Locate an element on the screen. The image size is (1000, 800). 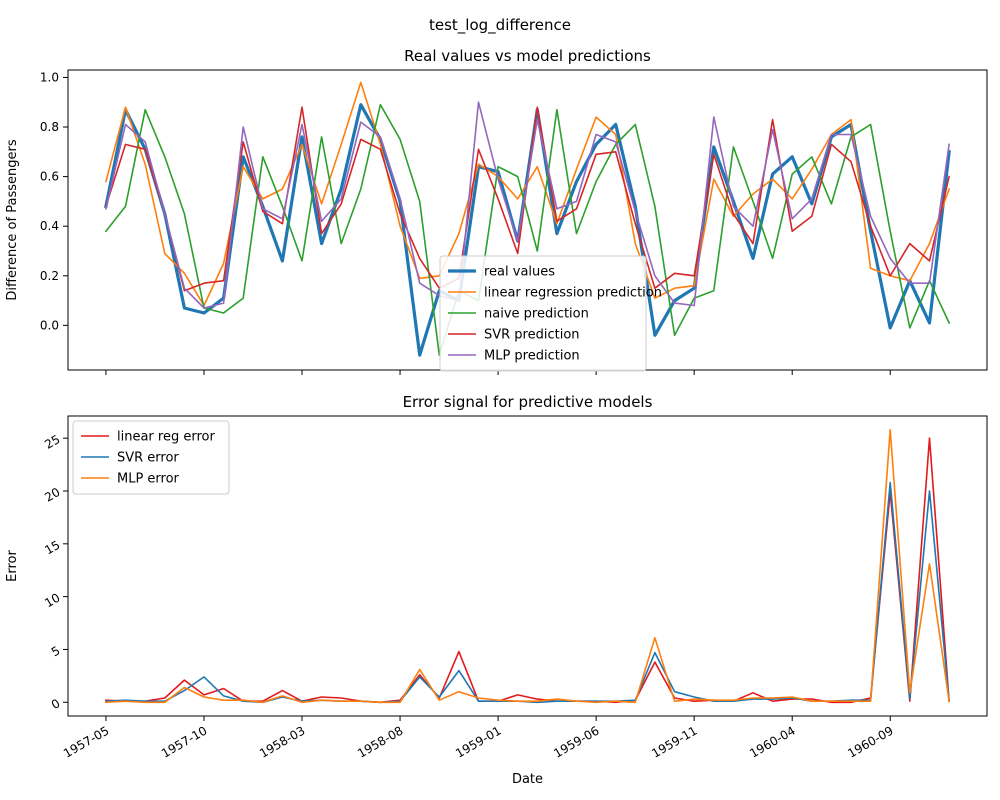
y-tick-label: 0.4 is located at coordinates (49, 226).